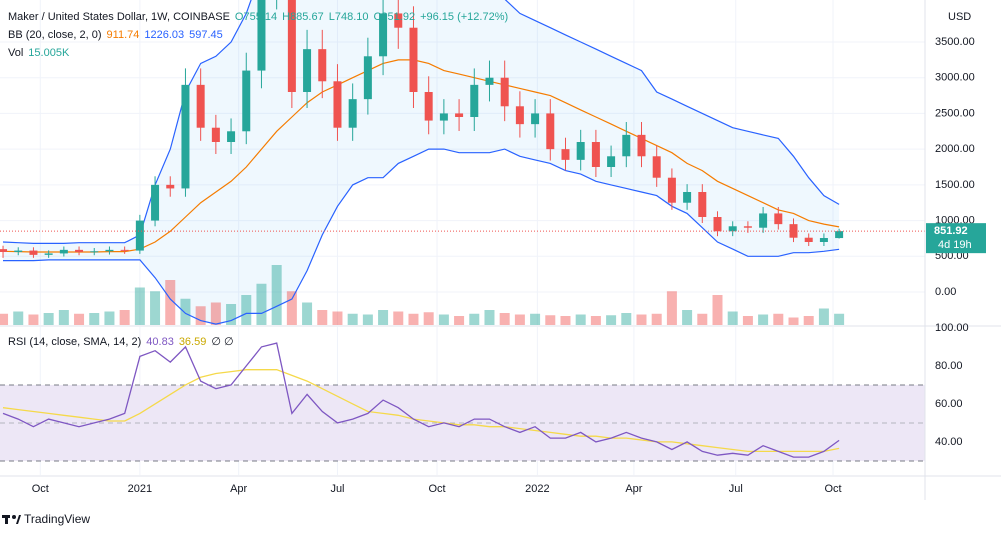  What do you see at coordinates (736, 489) in the screenshot?
I see `x-tick-label: Jul` at bounding box center [736, 489].